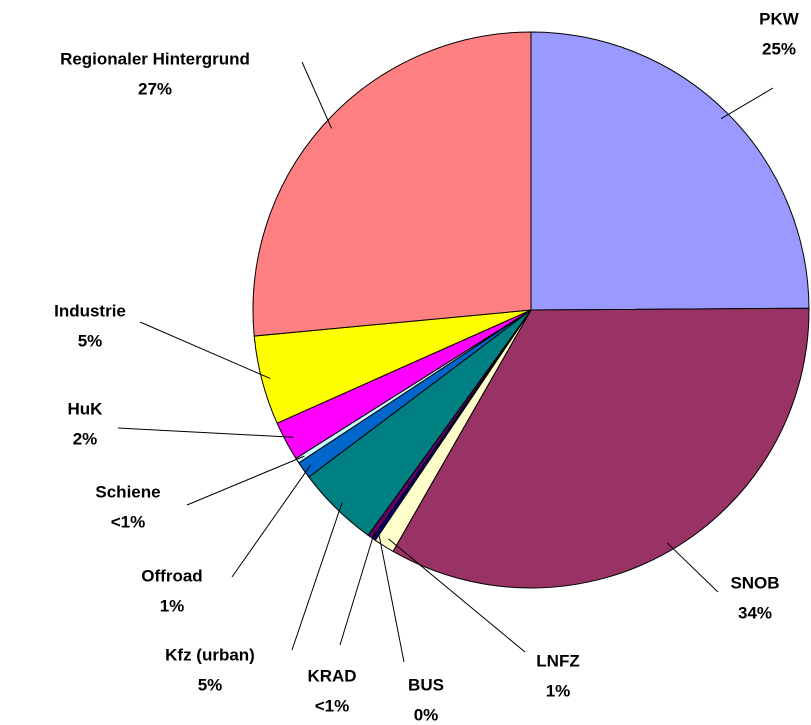 The image size is (811, 725). What do you see at coordinates (754, 582) in the screenshot?
I see `slice-label: SNOB` at bounding box center [754, 582].